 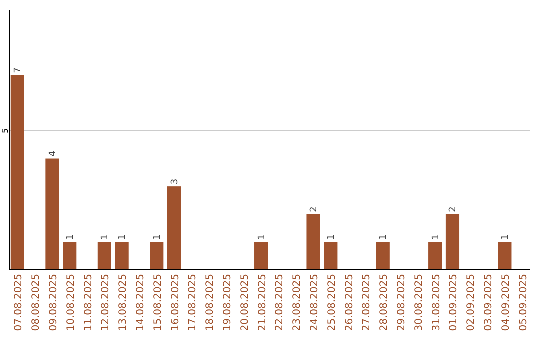 I want to click on x-tick-label: 09.08.2025, so click(x=54, y=303).